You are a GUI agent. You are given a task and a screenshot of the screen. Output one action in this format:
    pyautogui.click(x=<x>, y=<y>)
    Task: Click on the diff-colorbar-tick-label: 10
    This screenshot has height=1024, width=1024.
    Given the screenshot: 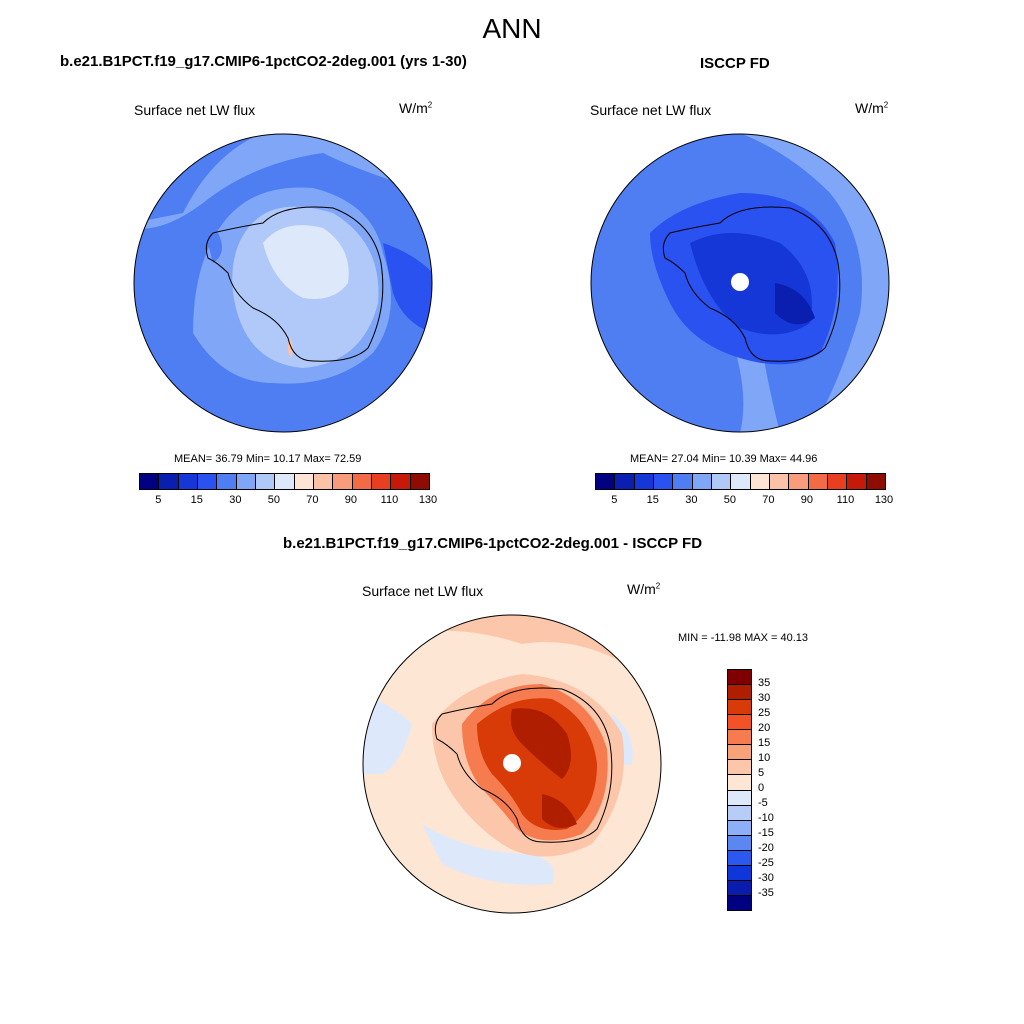 What is the action you would take?
    pyautogui.click(x=764, y=758)
    